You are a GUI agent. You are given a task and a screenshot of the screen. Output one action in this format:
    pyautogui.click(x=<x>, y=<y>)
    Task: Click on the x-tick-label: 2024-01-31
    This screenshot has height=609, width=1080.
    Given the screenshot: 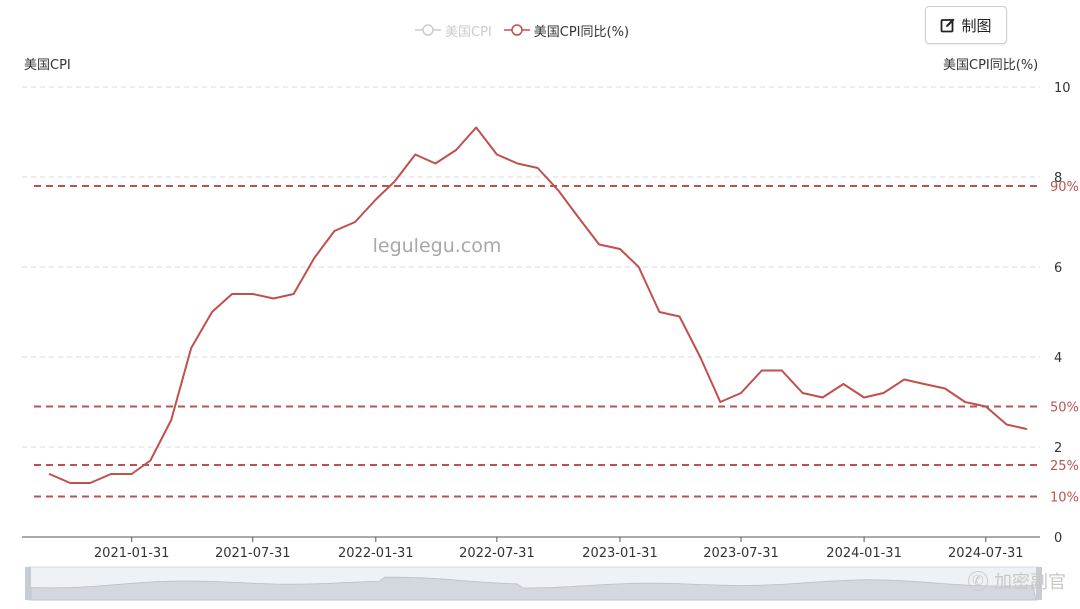 What is the action you would take?
    pyautogui.click(x=864, y=553)
    